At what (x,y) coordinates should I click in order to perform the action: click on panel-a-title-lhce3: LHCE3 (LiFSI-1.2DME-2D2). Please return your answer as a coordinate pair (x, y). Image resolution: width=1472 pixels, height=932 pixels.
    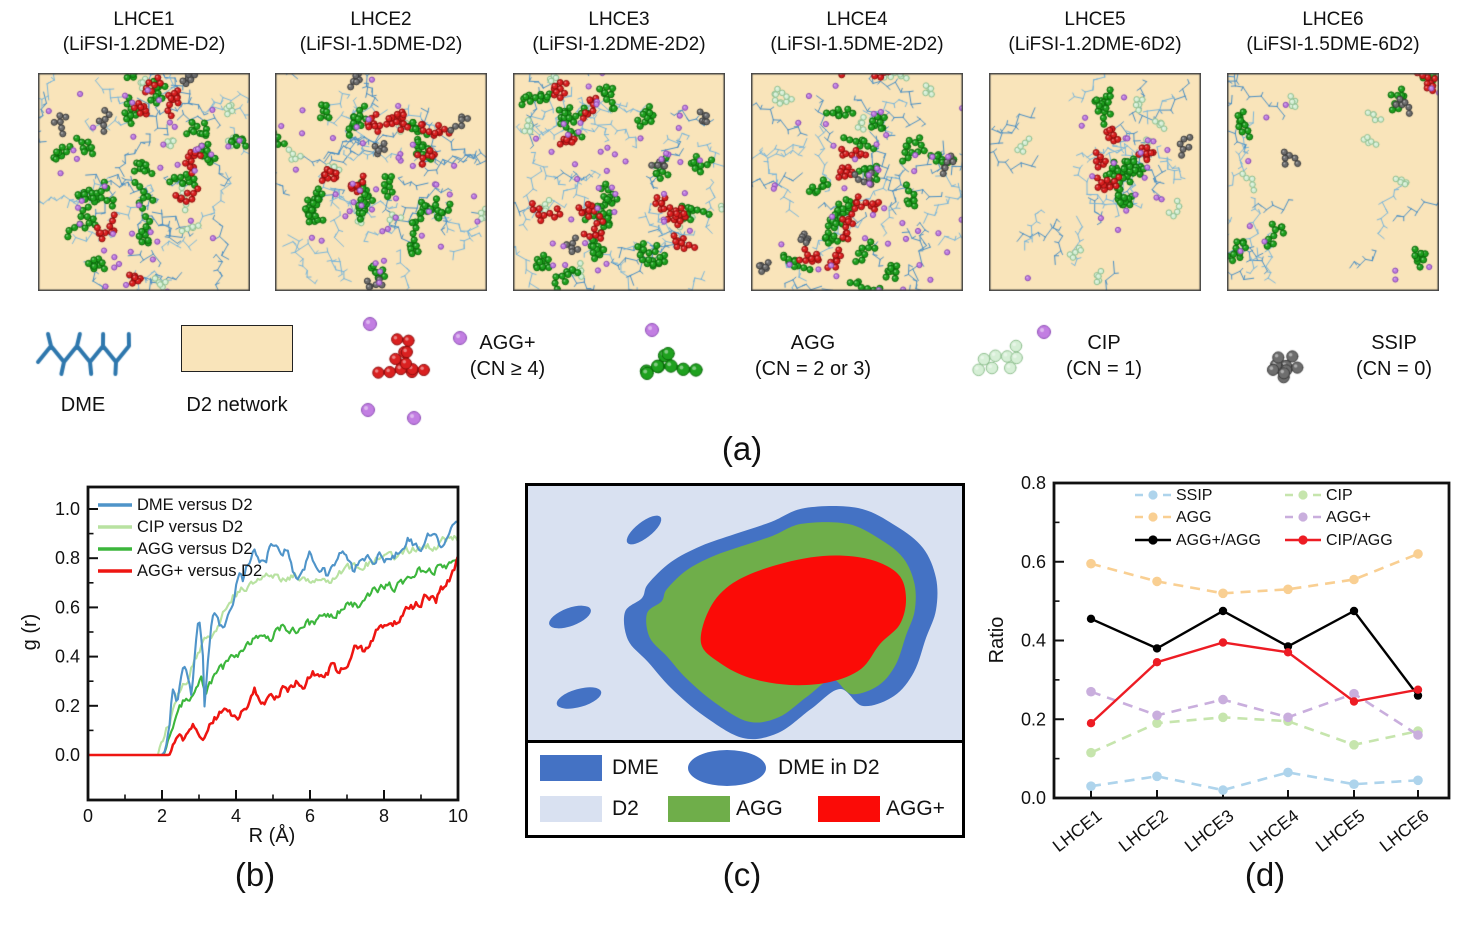
    Looking at the image, I should click on (619, 32).